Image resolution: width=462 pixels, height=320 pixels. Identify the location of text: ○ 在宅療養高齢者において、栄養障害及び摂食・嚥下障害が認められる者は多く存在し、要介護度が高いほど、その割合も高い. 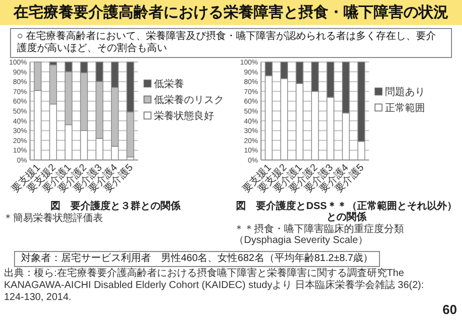
(231, 43).